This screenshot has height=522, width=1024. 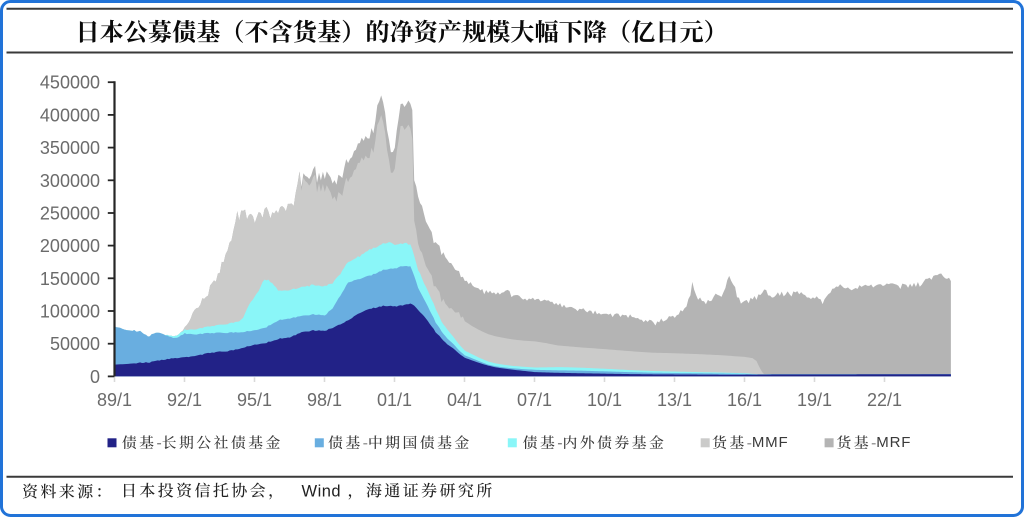 I want to click on svg-text: Wind, so click(x=322, y=492).